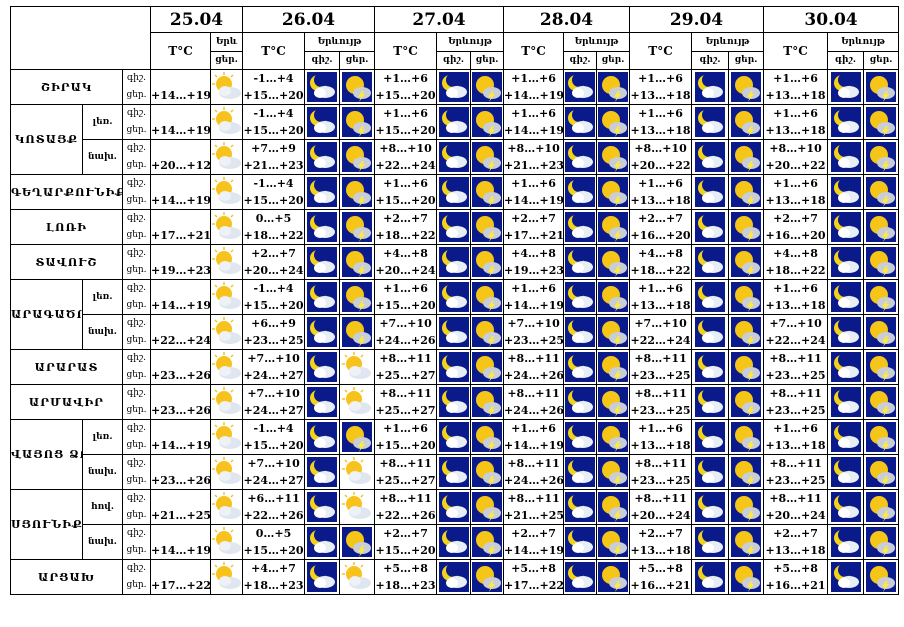 This screenshot has height=627, width=904. What do you see at coordinates (357, 60) in the screenshot?
I see `day-header: ցեր.` at bounding box center [357, 60].